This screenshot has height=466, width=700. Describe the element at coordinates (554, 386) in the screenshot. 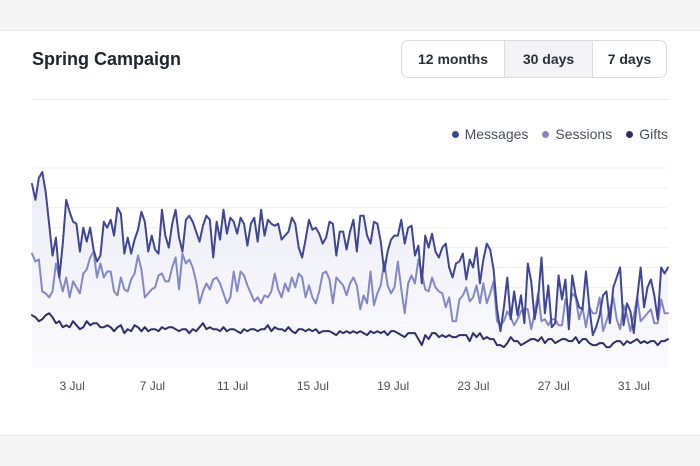

I see `x-tick-label: 27 Jul` at that location.